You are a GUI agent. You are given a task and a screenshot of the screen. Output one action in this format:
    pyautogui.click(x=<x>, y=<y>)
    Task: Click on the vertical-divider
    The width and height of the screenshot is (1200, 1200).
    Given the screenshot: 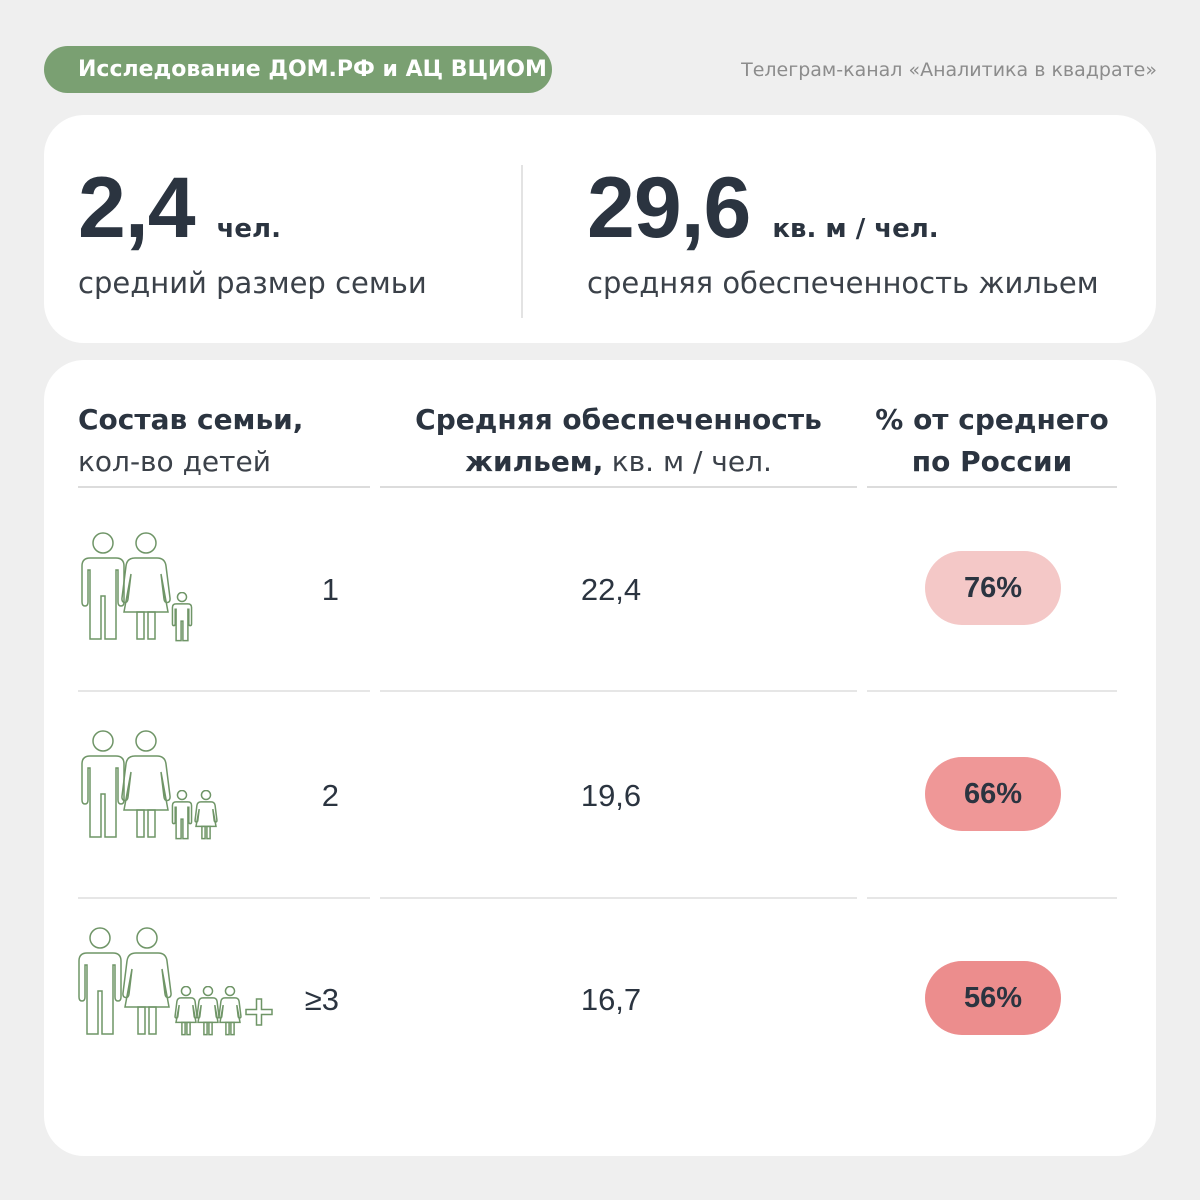 What is the action you would take?
    pyautogui.click(x=522, y=241)
    